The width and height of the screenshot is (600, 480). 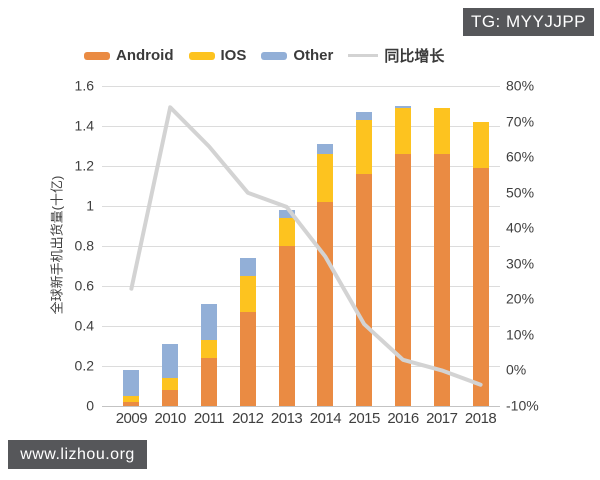 What do you see at coordinates (325, 418) in the screenshot?
I see `x-axis-tick-label: 2014` at bounding box center [325, 418].